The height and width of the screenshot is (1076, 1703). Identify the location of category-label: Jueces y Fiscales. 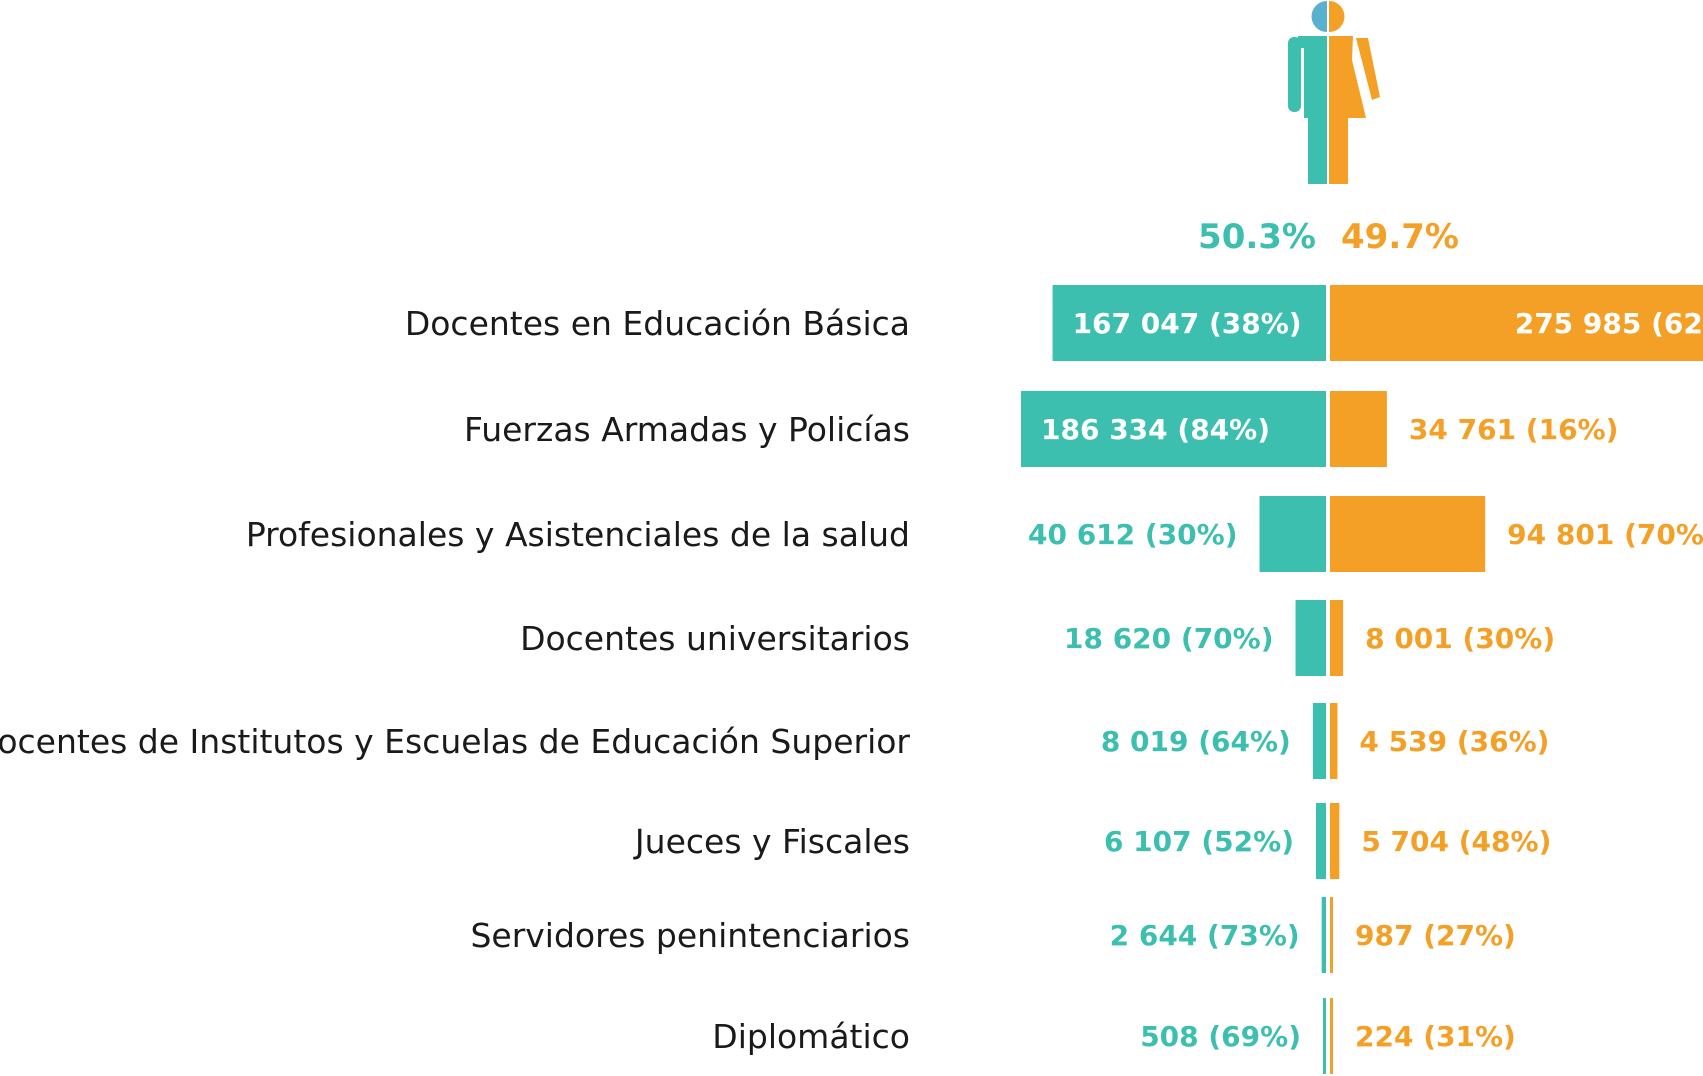
(771, 841).